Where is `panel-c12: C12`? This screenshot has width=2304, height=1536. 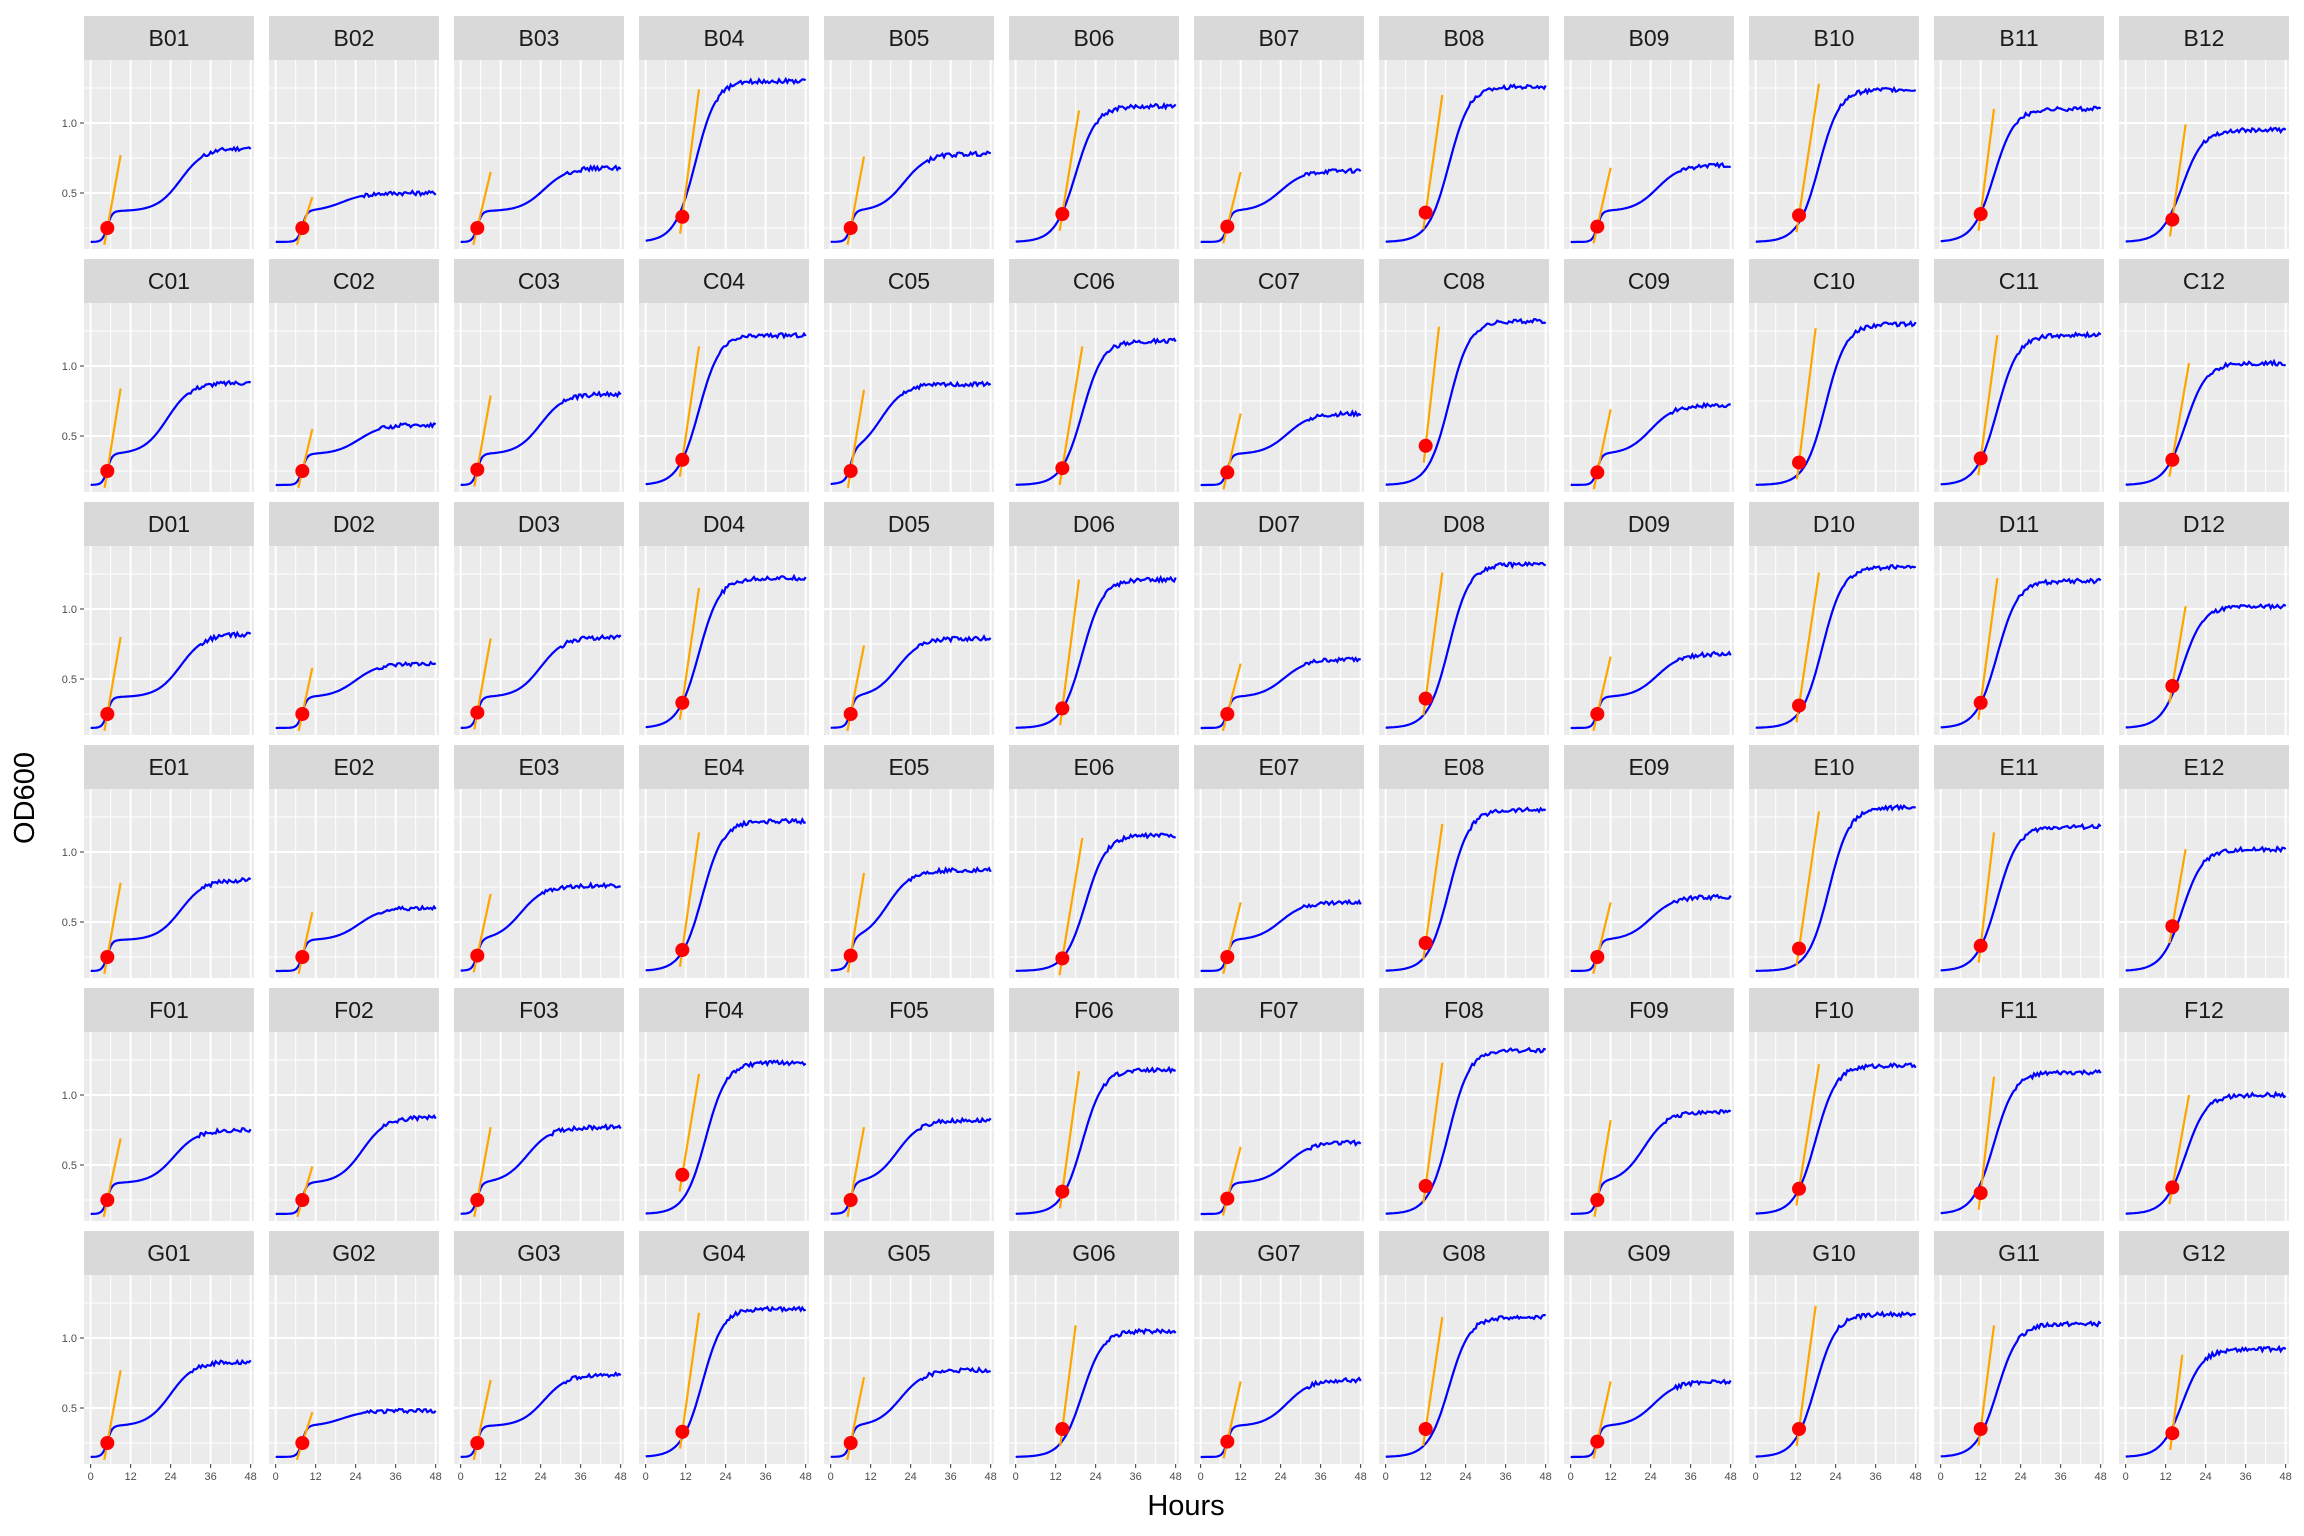
panel-c12: C12 is located at coordinates (2204, 375).